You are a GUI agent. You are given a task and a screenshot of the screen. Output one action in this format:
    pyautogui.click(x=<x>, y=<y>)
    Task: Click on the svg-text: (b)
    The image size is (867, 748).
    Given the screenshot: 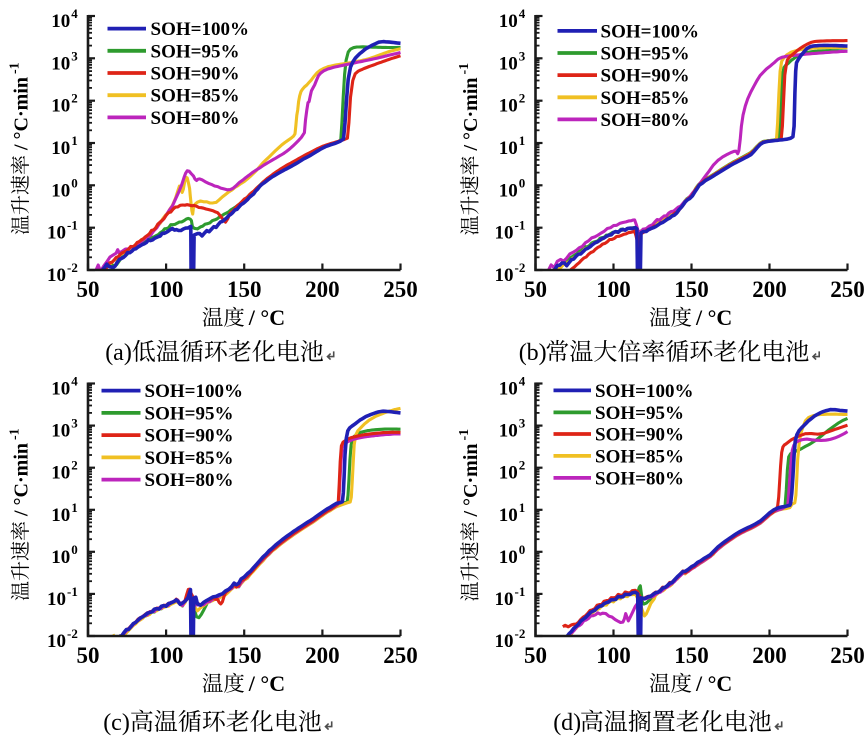 What is the action you would take?
    pyautogui.click(x=533, y=353)
    